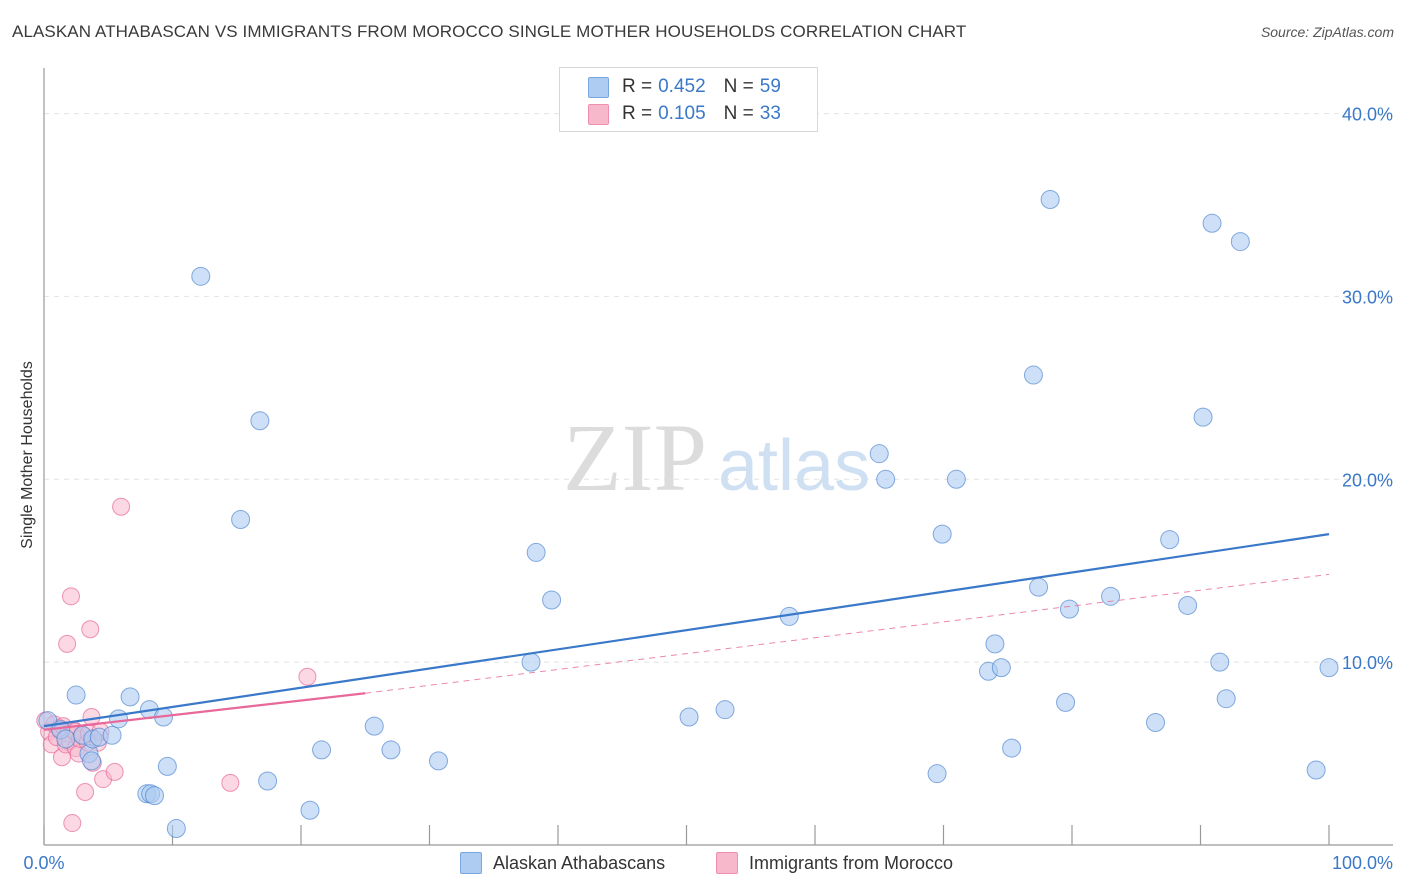 The image size is (1406, 892). What do you see at coordinates (635, 457) in the screenshot?
I see `watermark-zip: ZIP` at bounding box center [635, 457].